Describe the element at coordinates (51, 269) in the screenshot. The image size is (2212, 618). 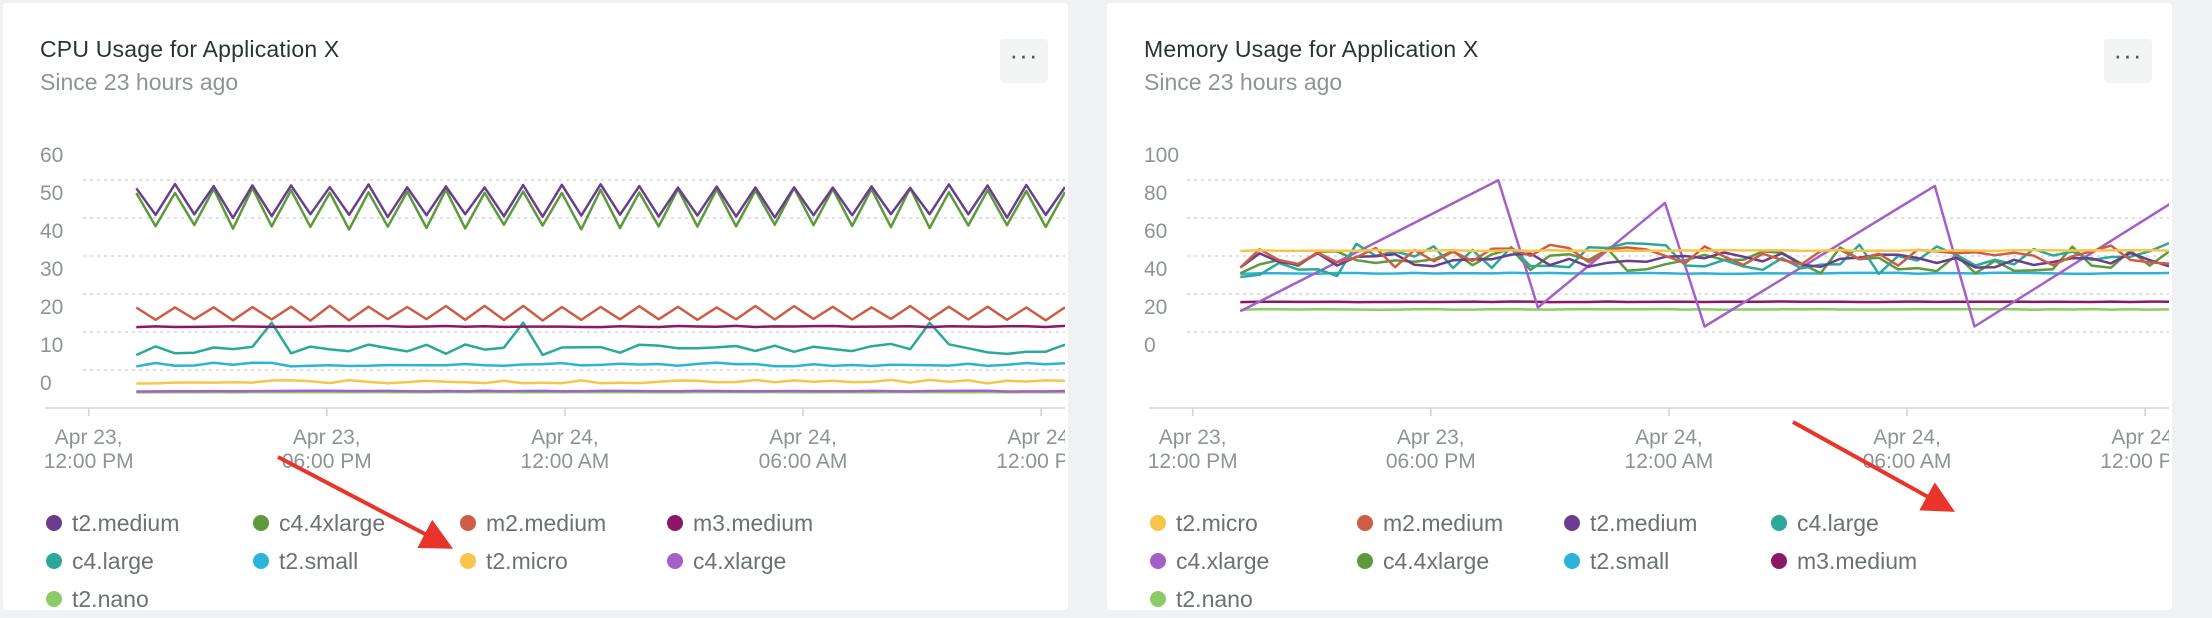
I see `y-tick-label: 30` at that location.